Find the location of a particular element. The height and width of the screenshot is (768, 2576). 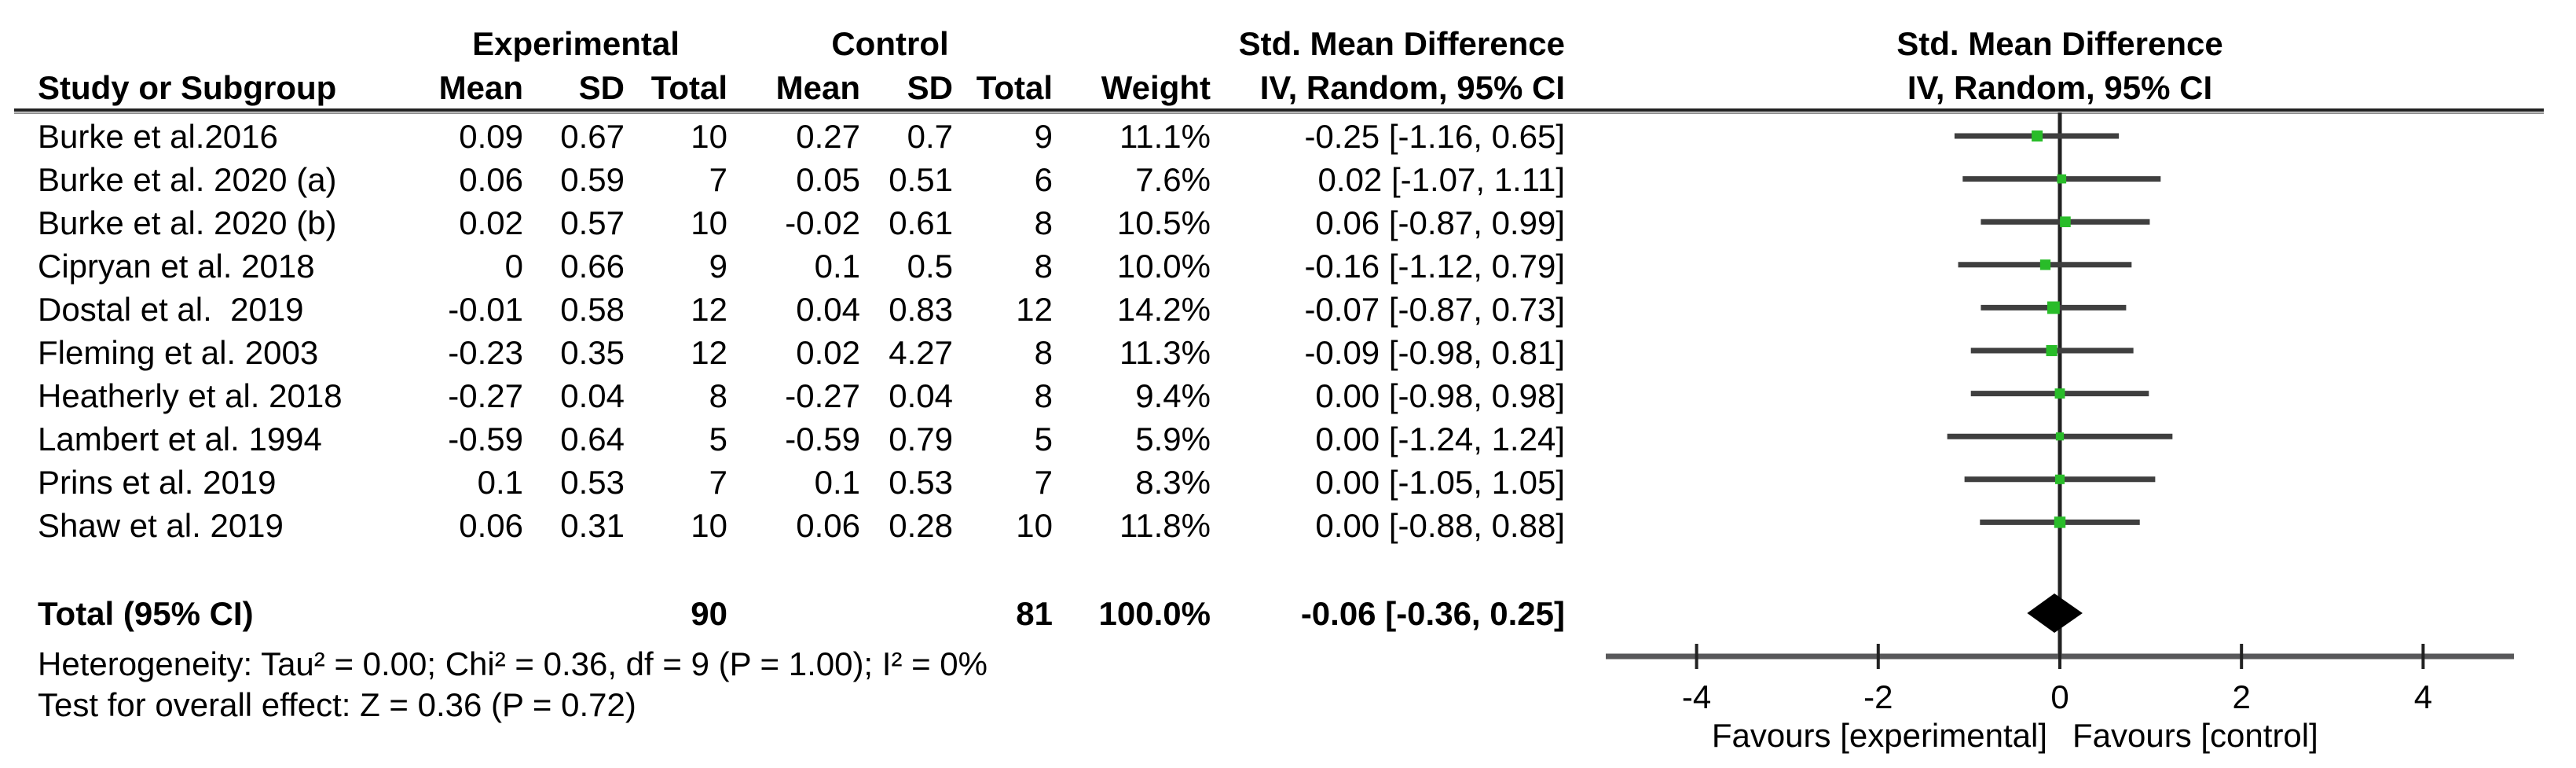

exp-sd-cell: 0.35 is located at coordinates (592, 352).